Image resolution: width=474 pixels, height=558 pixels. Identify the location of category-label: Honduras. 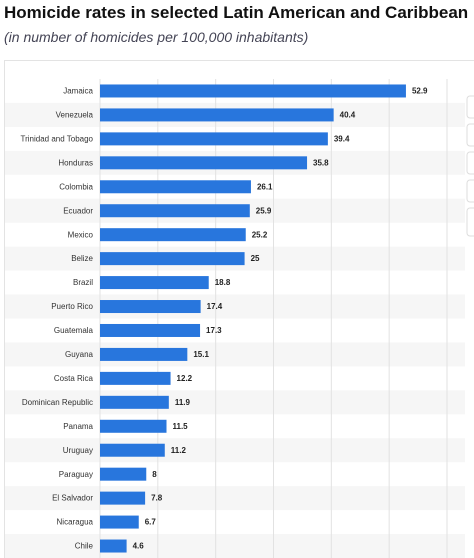
(75, 162).